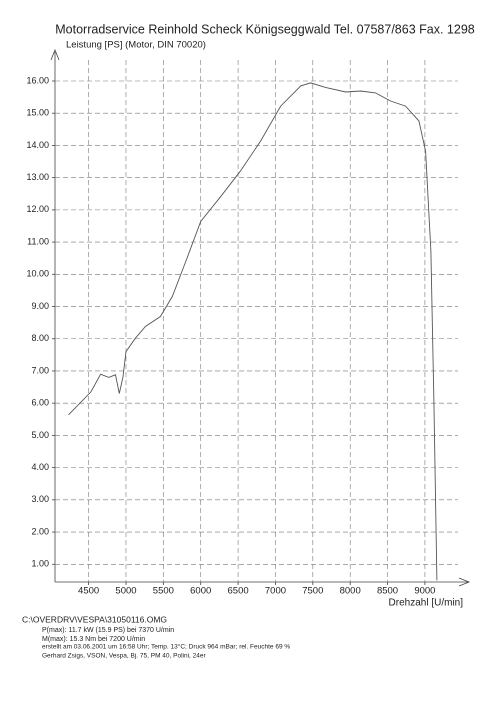 This screenshot has height=702, width=496. I want to click on y-tick-label: 15.00, so click(37, 113).